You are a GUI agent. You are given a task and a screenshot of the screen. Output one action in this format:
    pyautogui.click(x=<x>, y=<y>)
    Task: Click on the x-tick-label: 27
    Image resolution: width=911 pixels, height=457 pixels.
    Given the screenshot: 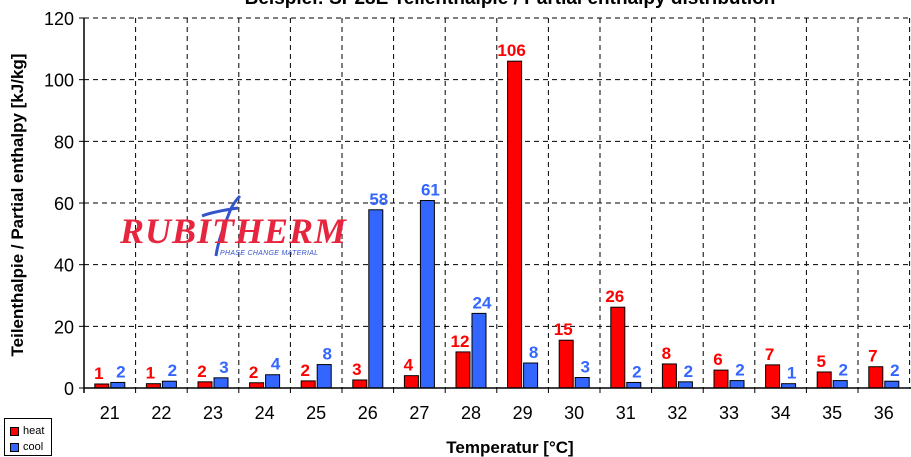 What is the action you would take?
    pyautogui.click(x=419, y=413)
    